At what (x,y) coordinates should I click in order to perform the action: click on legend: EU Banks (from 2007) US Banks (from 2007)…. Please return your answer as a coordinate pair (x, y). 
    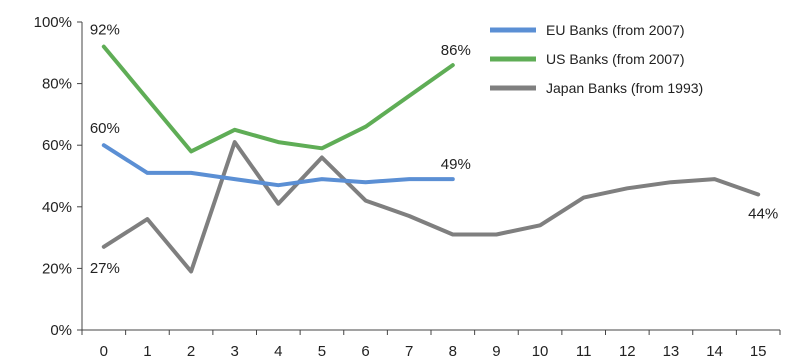
    Looking at the image, I should click on (596, 59).